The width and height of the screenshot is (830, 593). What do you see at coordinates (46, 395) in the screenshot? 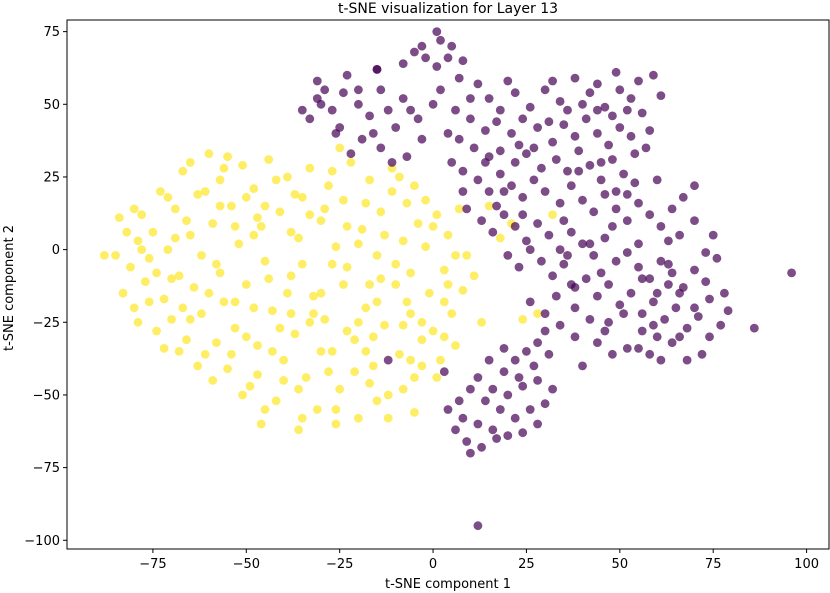
I see `y-tick-label: −50` at bounding box center [46, 395].